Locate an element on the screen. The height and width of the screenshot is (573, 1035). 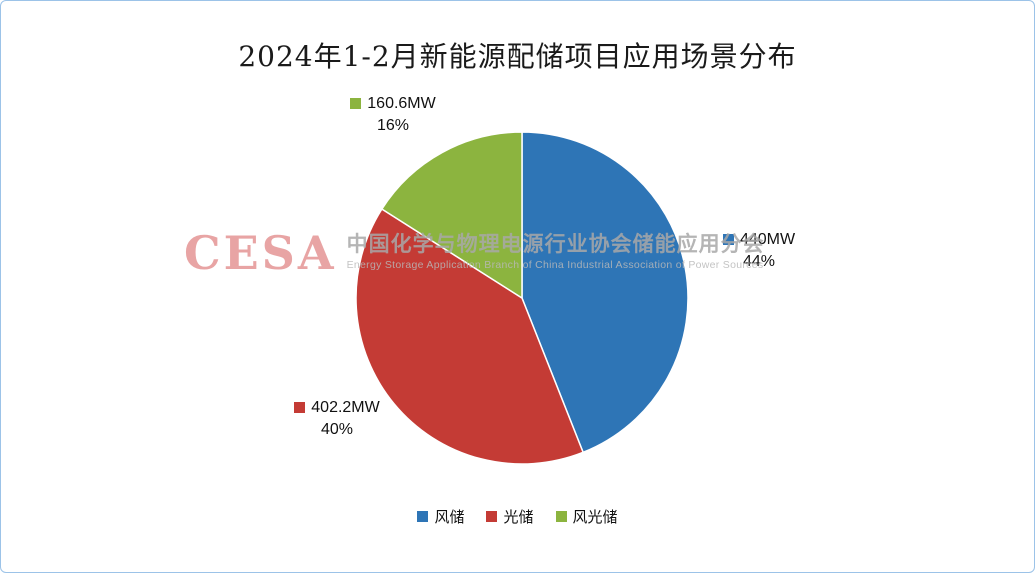
data-label-line: 402.2MW is located at coordinates (337, 408).